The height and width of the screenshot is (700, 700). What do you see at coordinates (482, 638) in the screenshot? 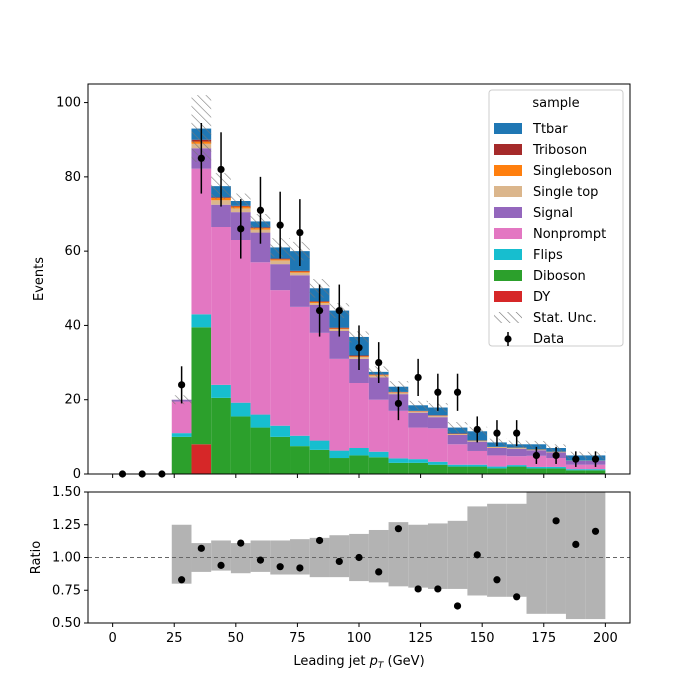
I see `x-tick-label: 150` at bounding box center [482, 638].